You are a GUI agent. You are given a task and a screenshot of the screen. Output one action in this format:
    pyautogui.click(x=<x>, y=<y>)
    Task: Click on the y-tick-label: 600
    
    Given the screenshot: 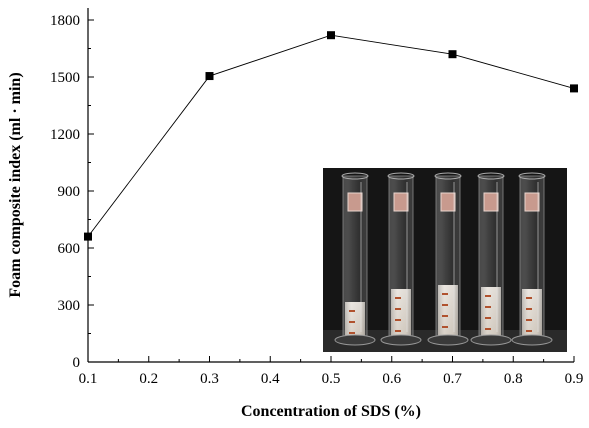 What is the action you would take?
    pyautogui.click(x=69, y=249)
    